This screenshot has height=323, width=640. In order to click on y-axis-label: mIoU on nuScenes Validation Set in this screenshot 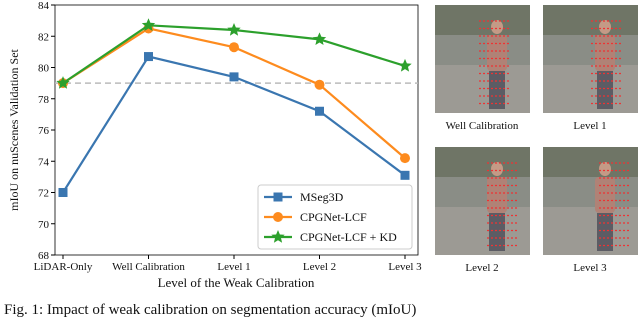, I will do `click(14, 129)`.